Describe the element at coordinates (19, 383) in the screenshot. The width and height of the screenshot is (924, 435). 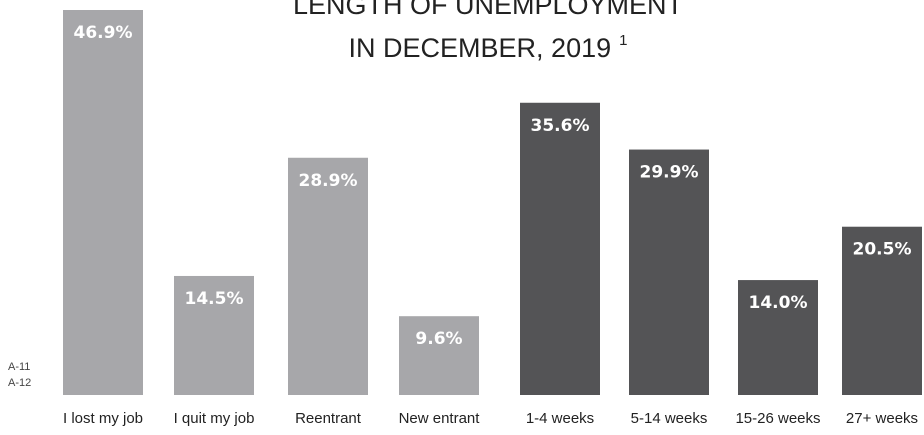
I see `side-note-a12: A-12` at that location.